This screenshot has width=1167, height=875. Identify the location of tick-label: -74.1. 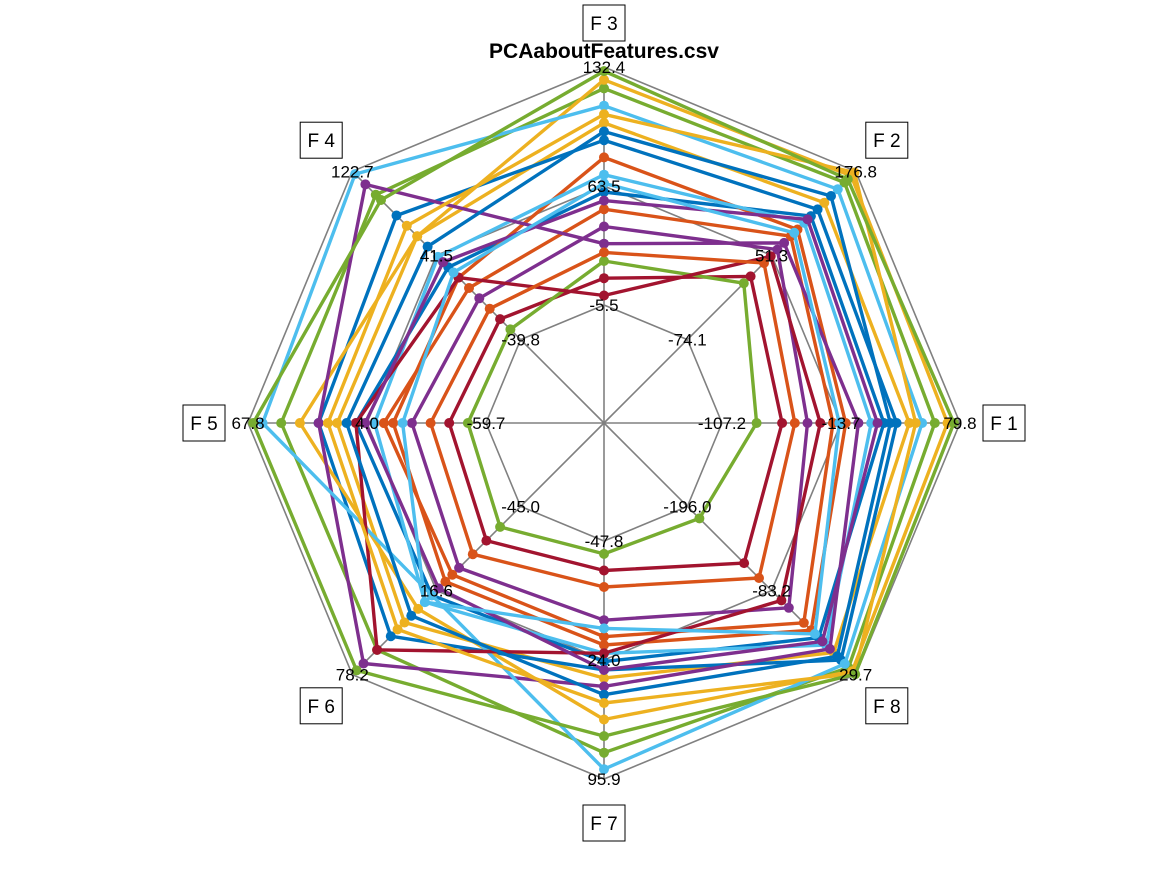
(687, 340).